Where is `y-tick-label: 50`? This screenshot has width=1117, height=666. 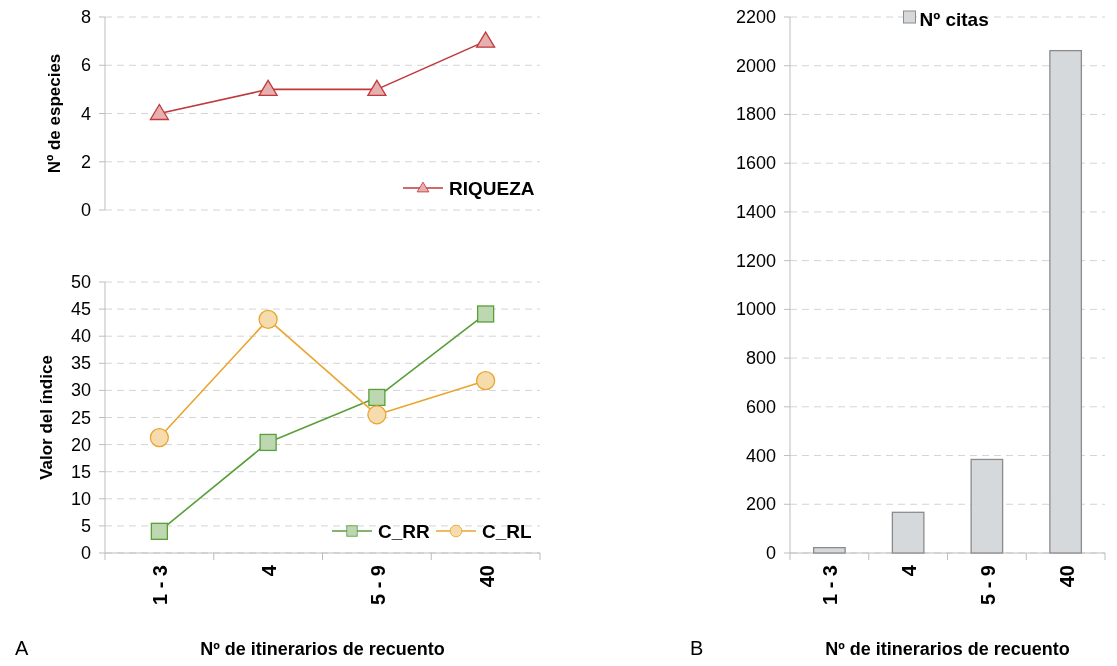 y-tick-label: 50 is located at coordinates (80, 282).